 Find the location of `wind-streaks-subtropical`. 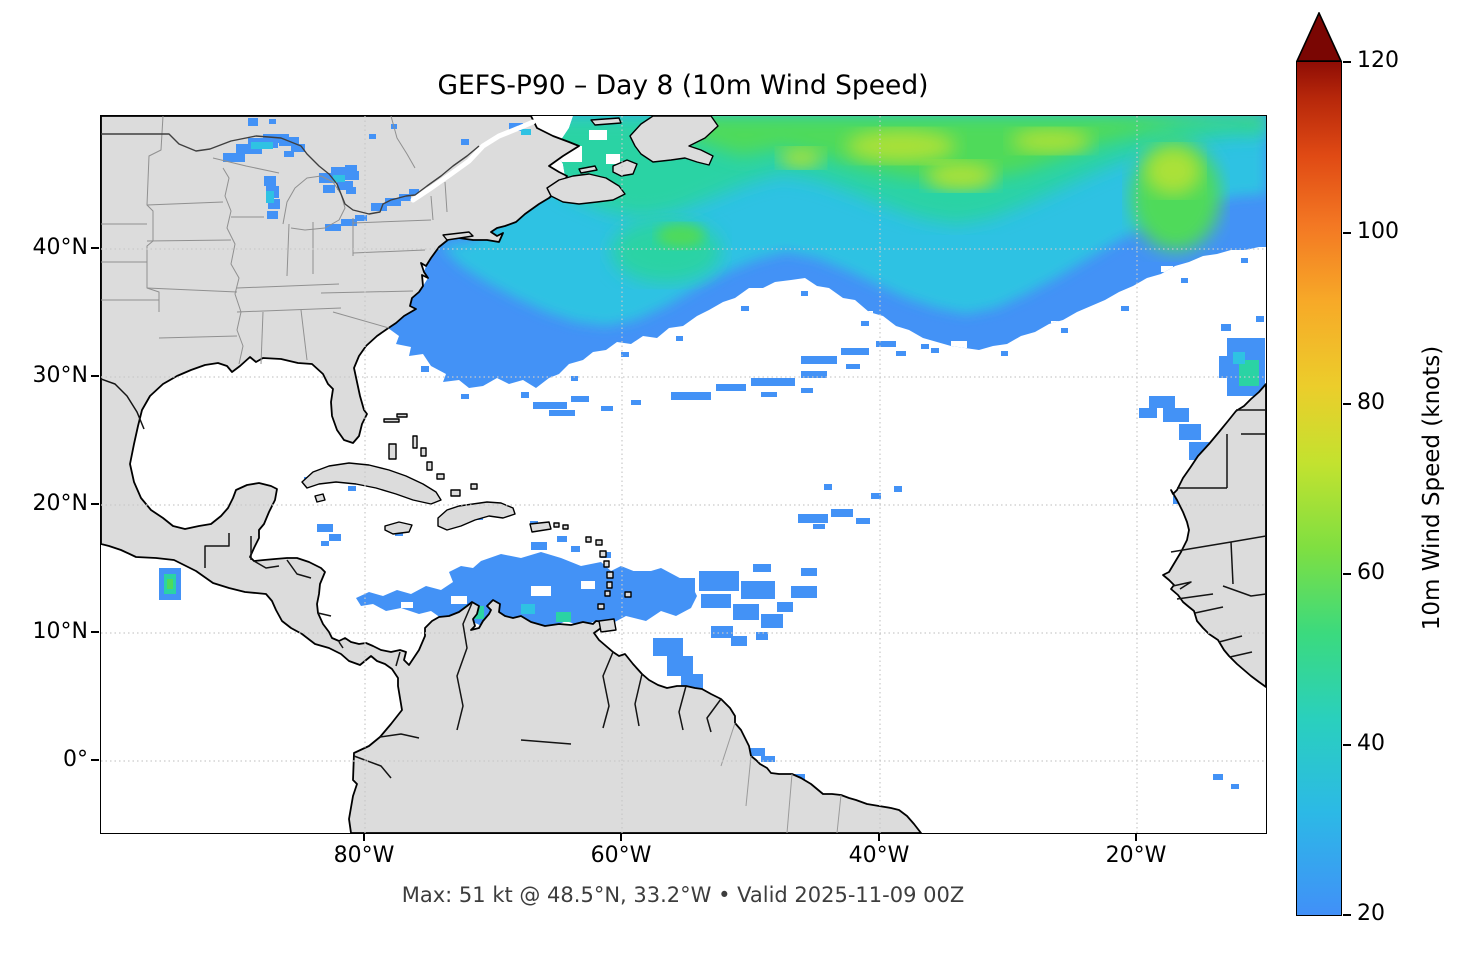

wind-streaks-subtropical is located at coordinates (762, 415).